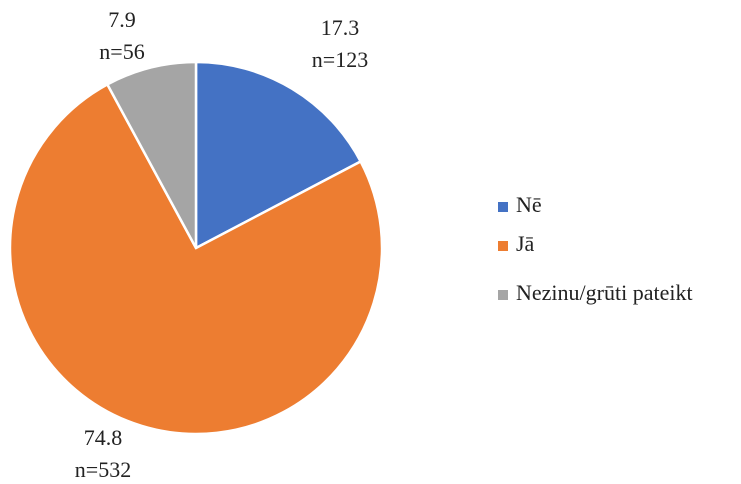 The image size is (741, 484). I want to click on sample-label: n=532, so click(103, 469).